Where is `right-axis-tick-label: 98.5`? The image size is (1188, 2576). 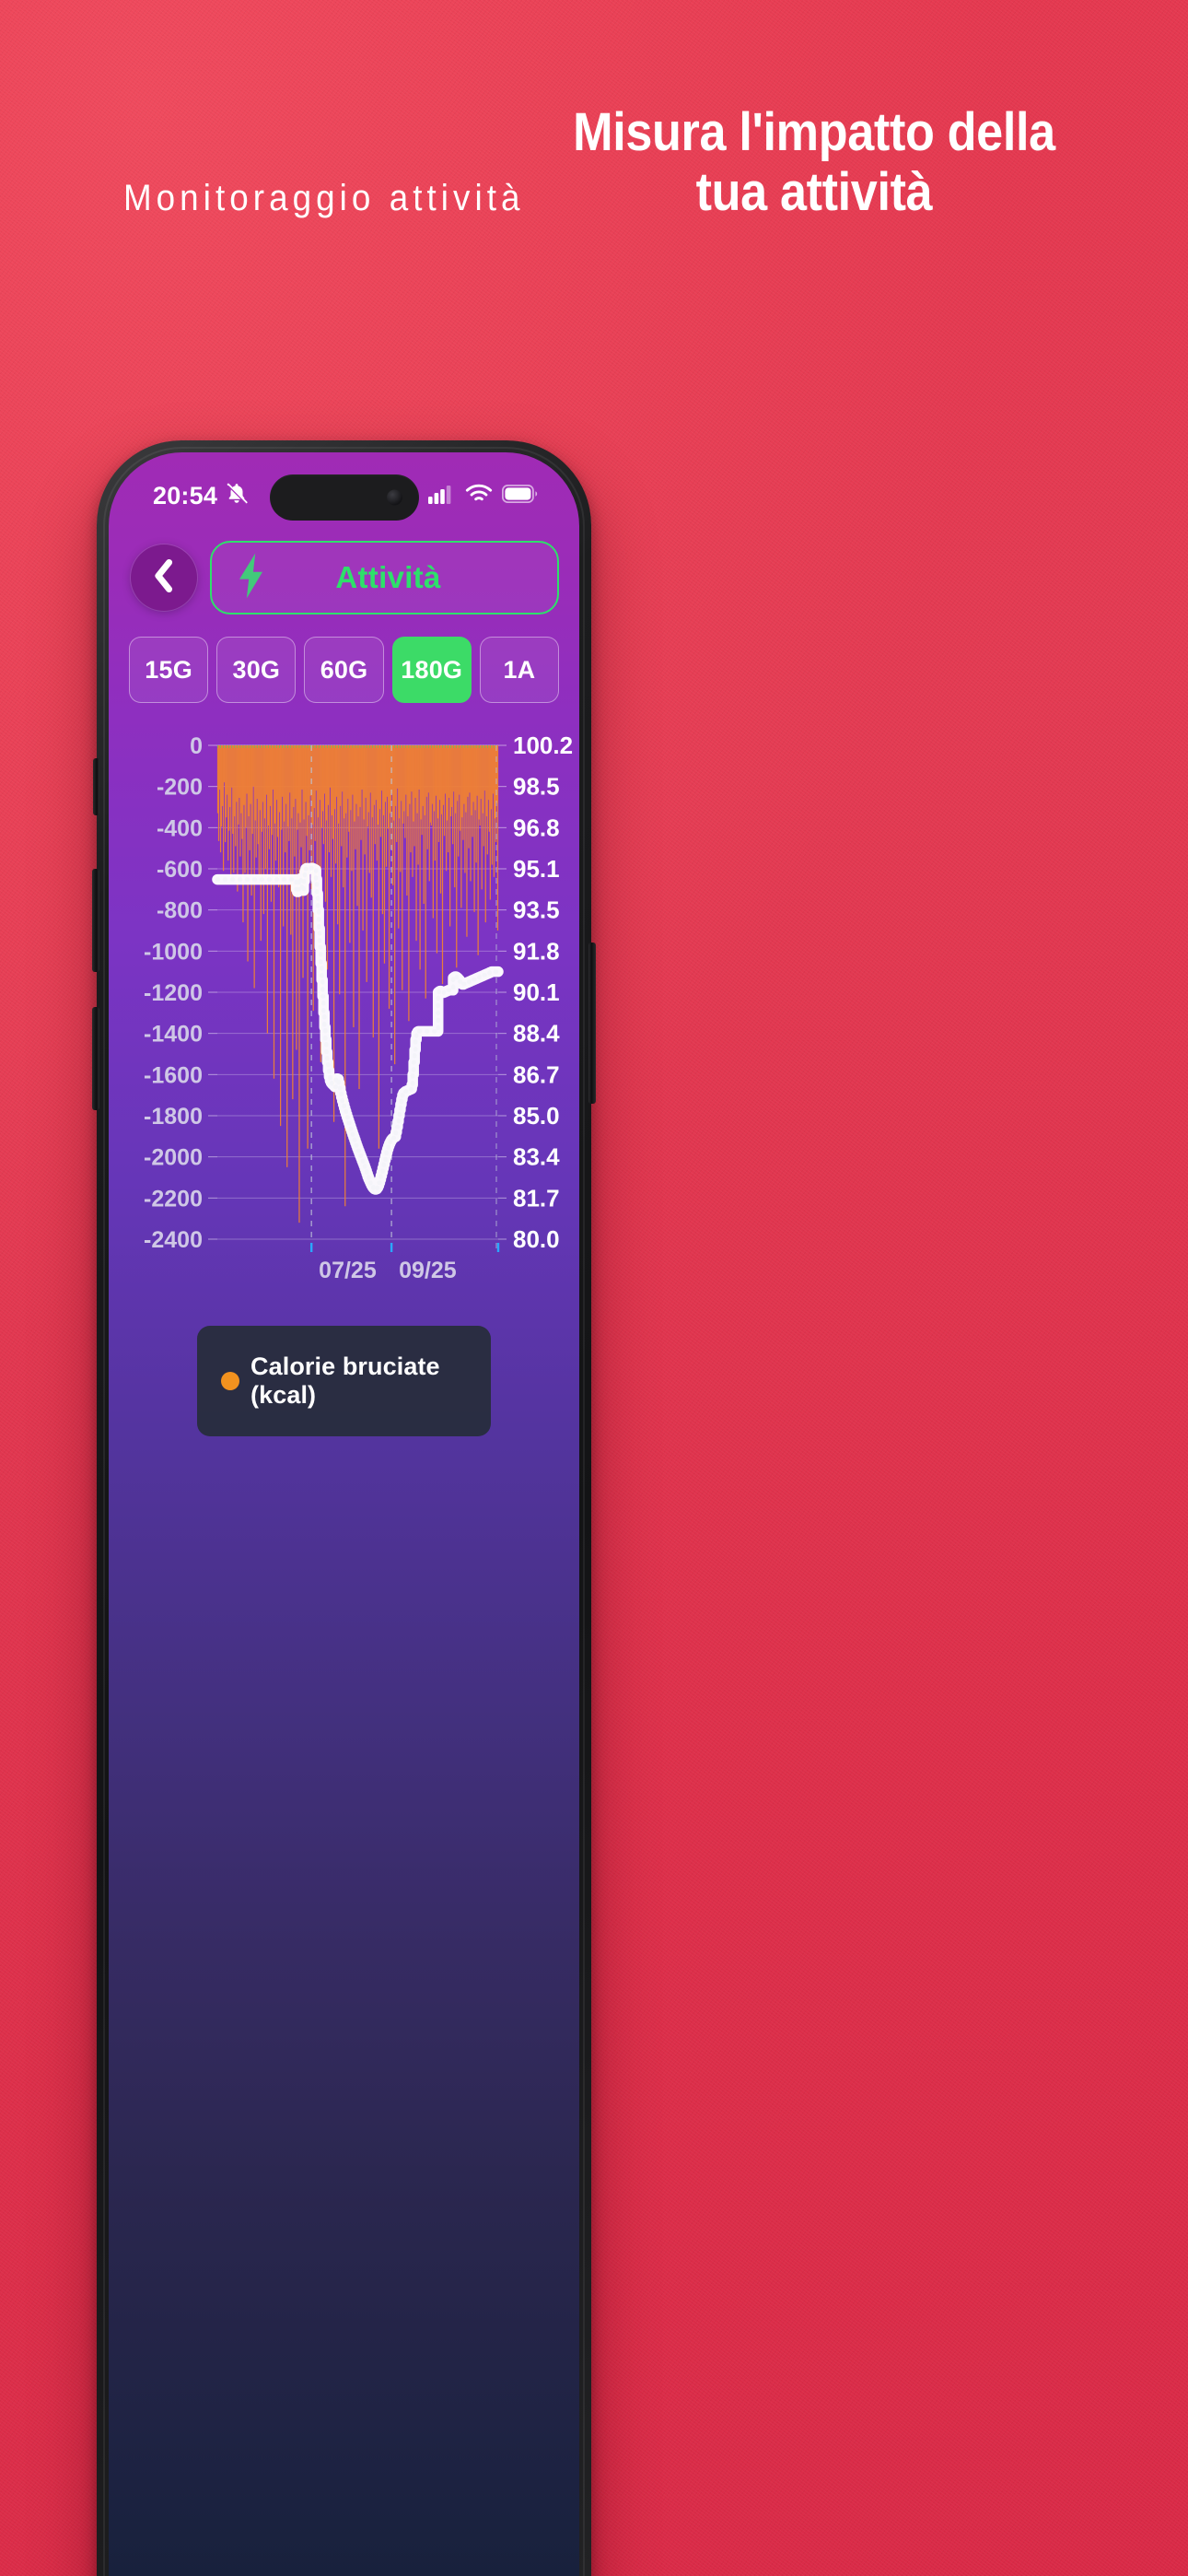 right-axis-tick-label: 98.5 is located at coordinates (536, 787).